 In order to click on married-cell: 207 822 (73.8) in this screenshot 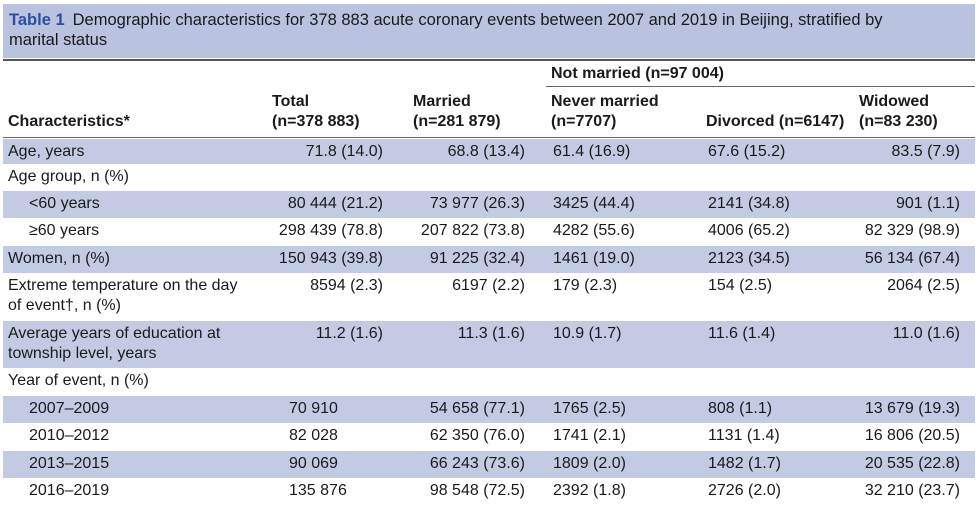, I will do `click(472, 230)`.